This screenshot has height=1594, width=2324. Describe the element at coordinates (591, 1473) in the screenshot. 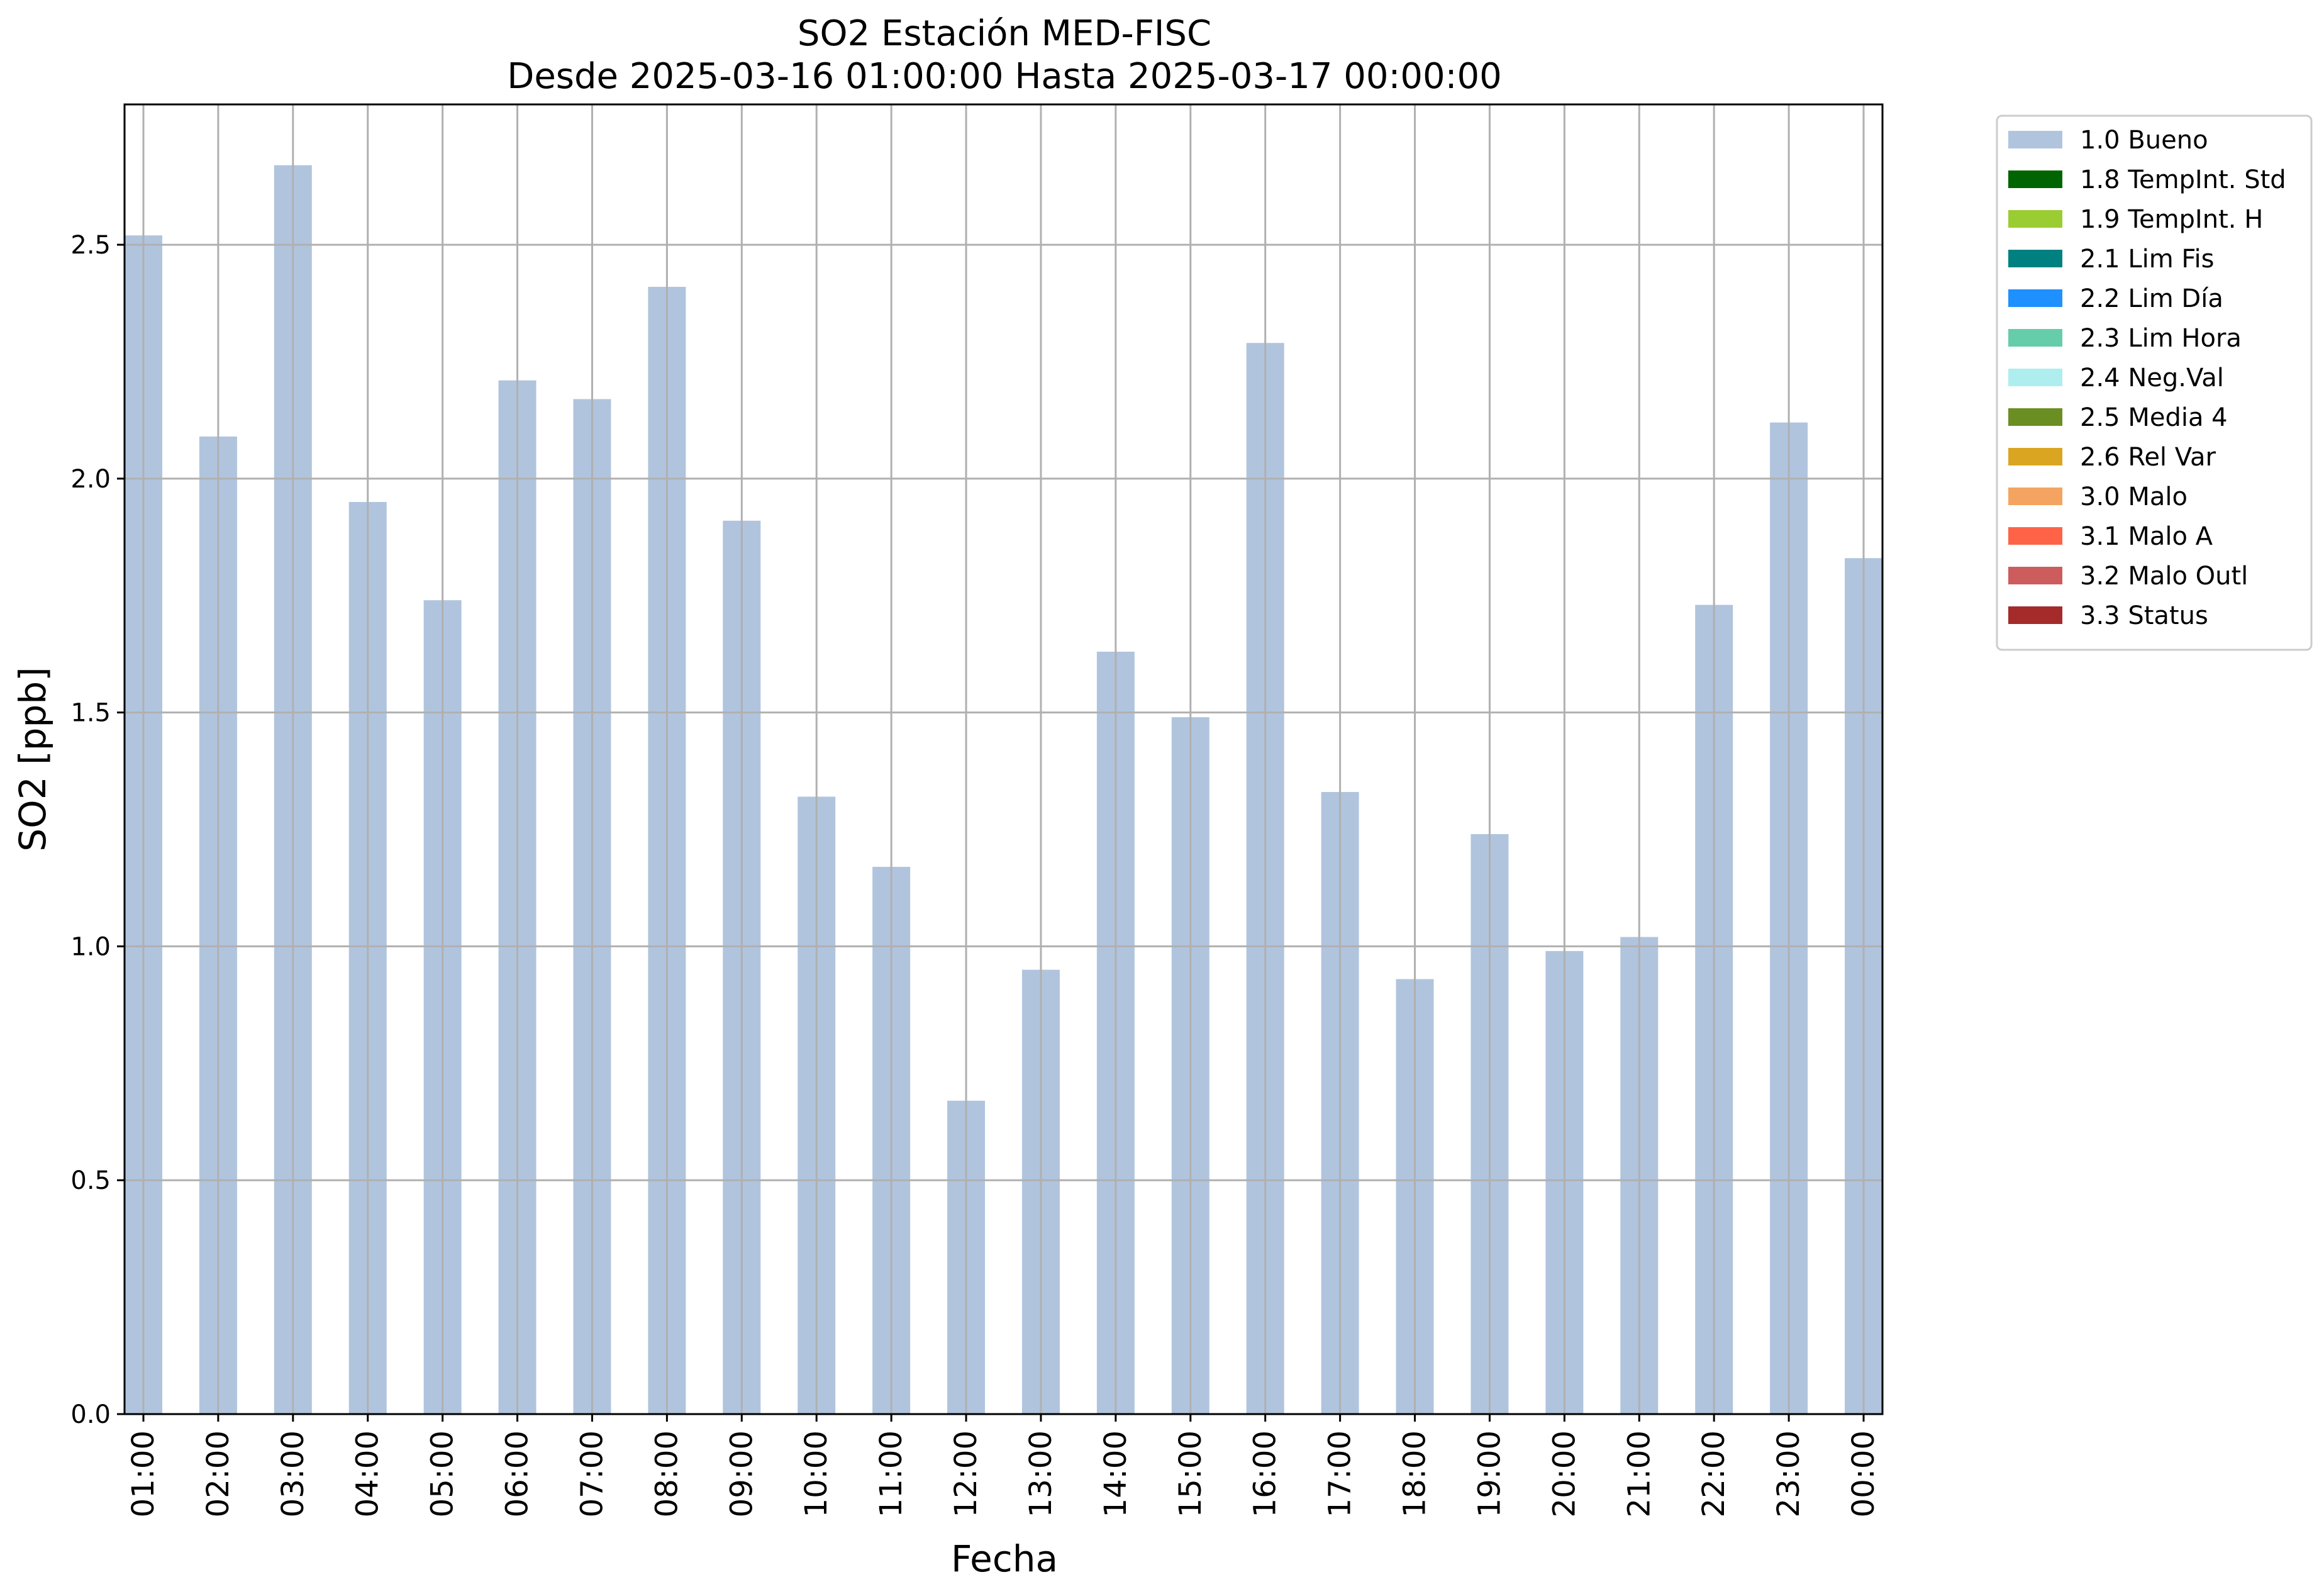

I see `x-tick-label: 07:00` at that location.